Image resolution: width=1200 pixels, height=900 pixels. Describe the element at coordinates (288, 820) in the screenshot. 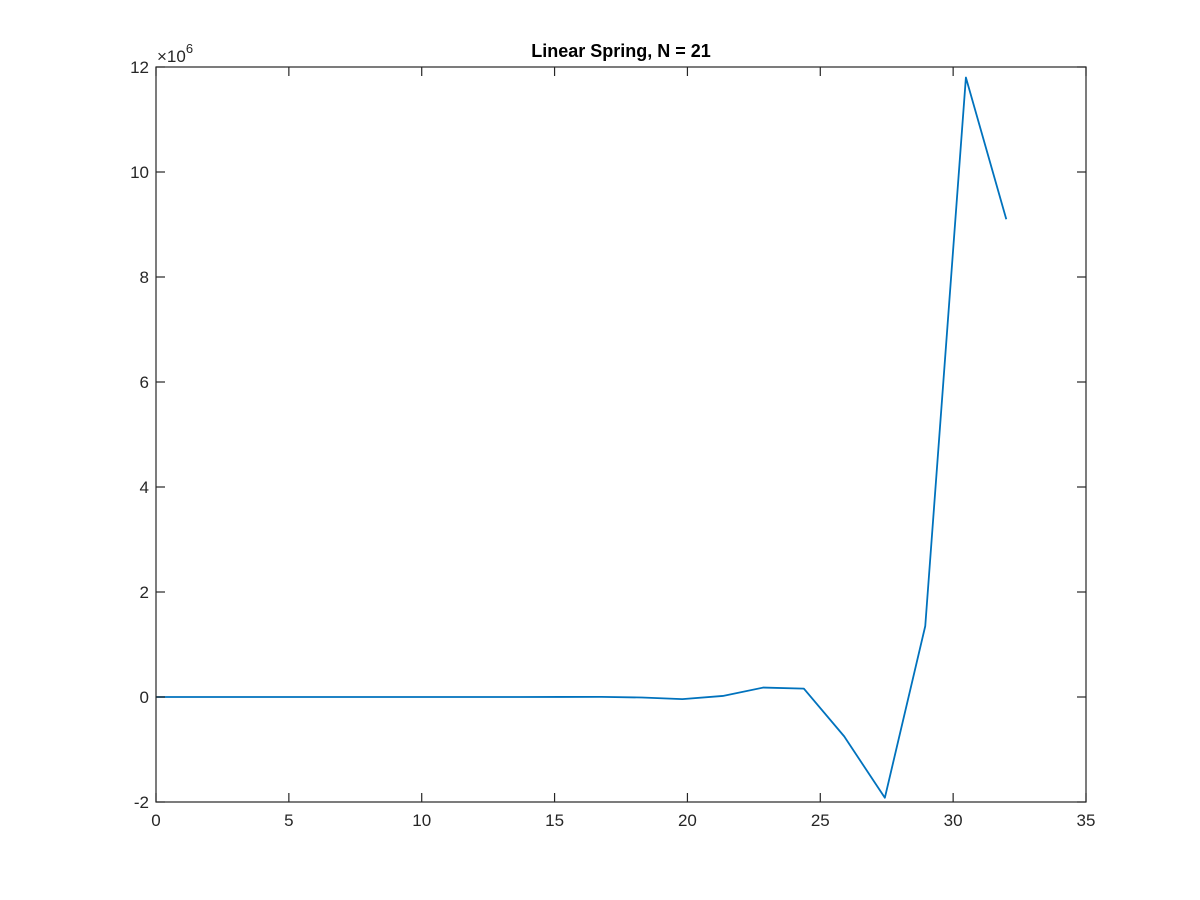

I see `x-tick-label: 5` at that location.